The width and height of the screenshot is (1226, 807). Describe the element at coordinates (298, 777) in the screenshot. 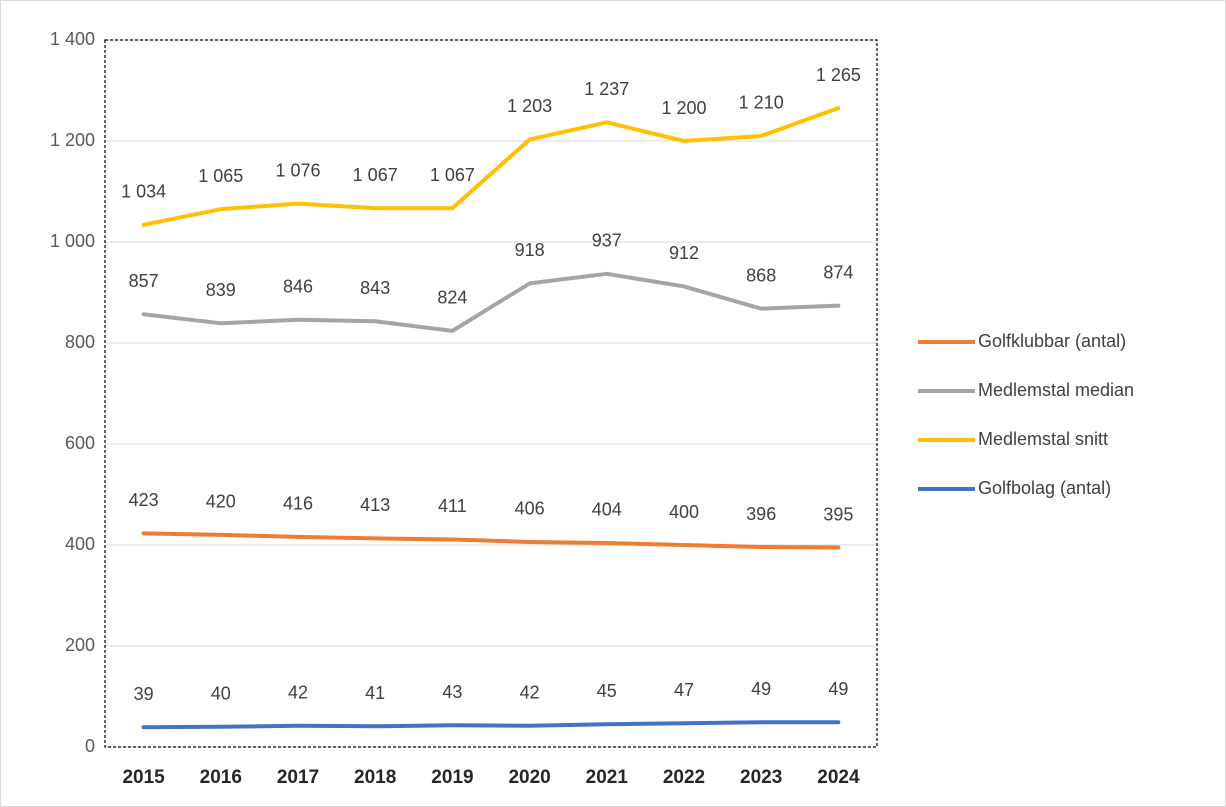

I see `x-tick-label: 2017` at that location.